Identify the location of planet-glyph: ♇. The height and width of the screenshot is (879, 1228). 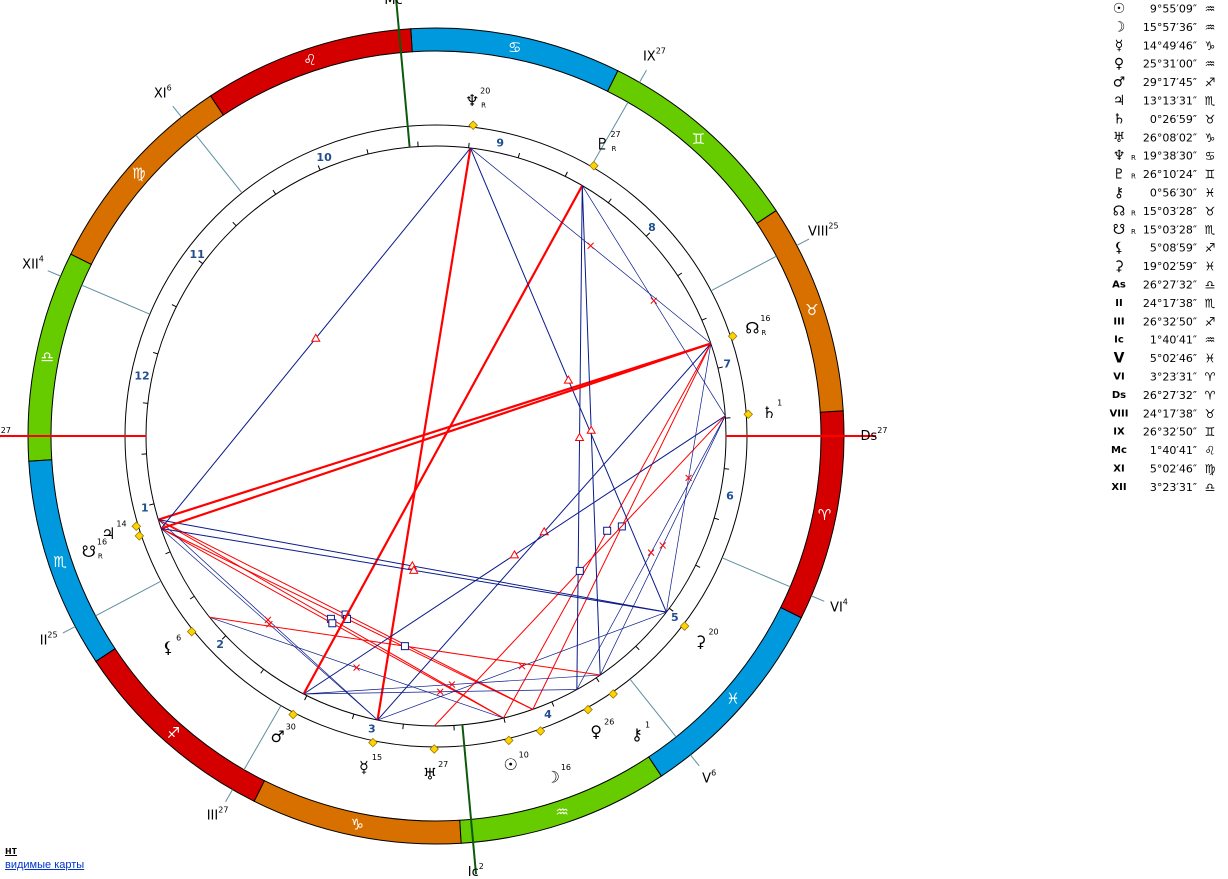
(602, 144).